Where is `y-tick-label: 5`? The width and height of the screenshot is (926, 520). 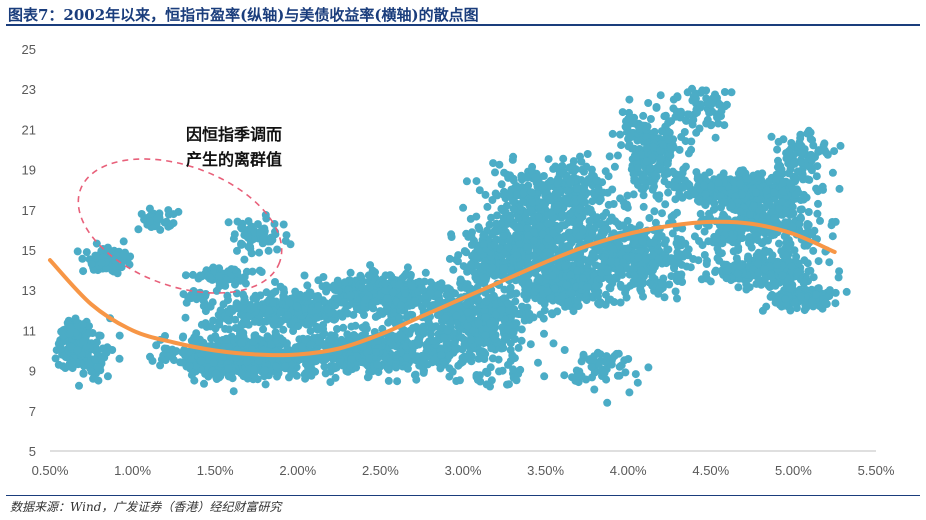
y-tick-label: 5 is located at coordinates (32, 451).